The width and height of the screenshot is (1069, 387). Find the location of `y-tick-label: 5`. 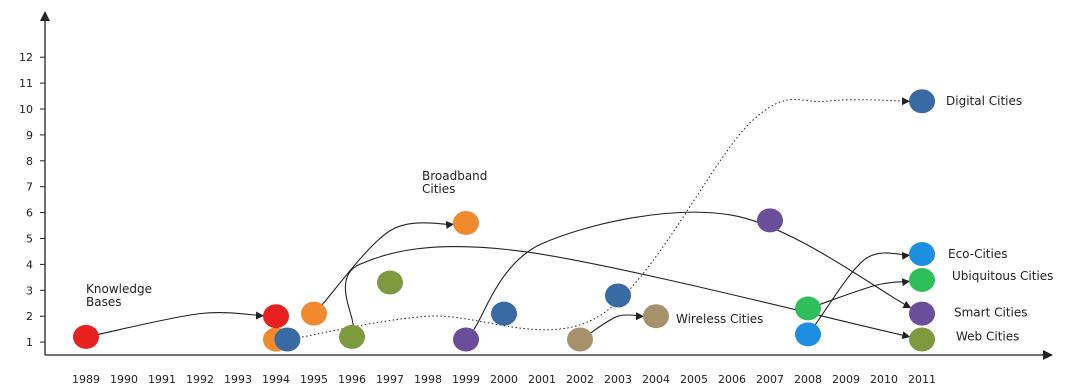

y-tick-label: 5 is located at coordinates (29, 239).